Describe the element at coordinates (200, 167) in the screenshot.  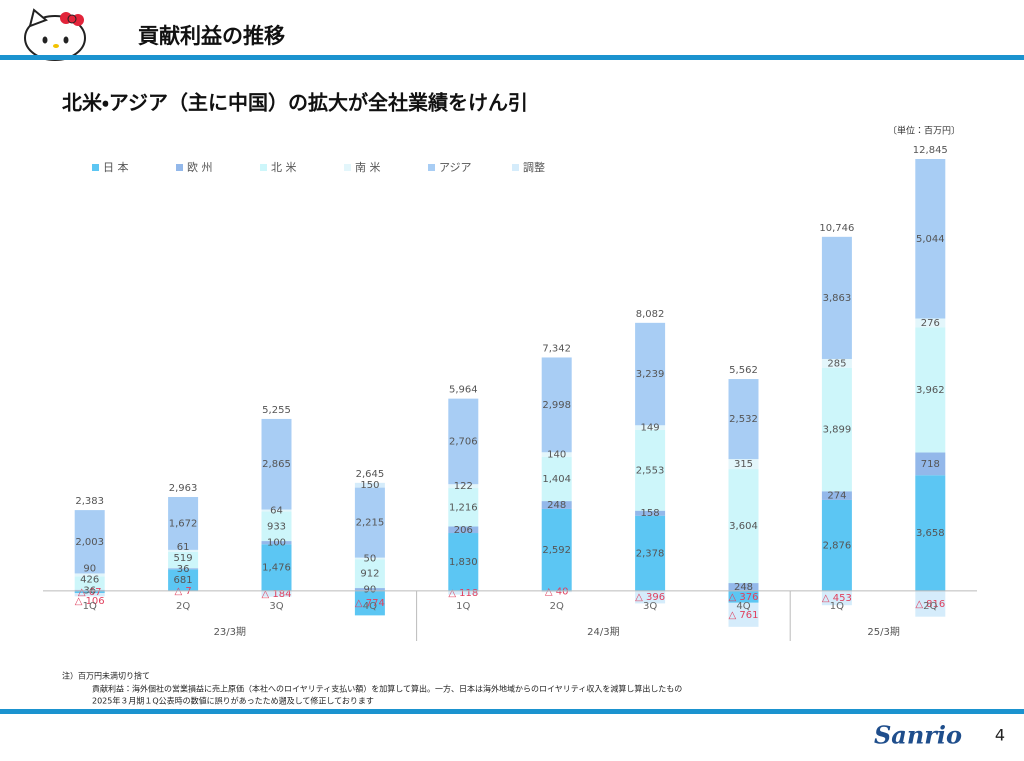
I see `legend-label: 欧 州` at that location.